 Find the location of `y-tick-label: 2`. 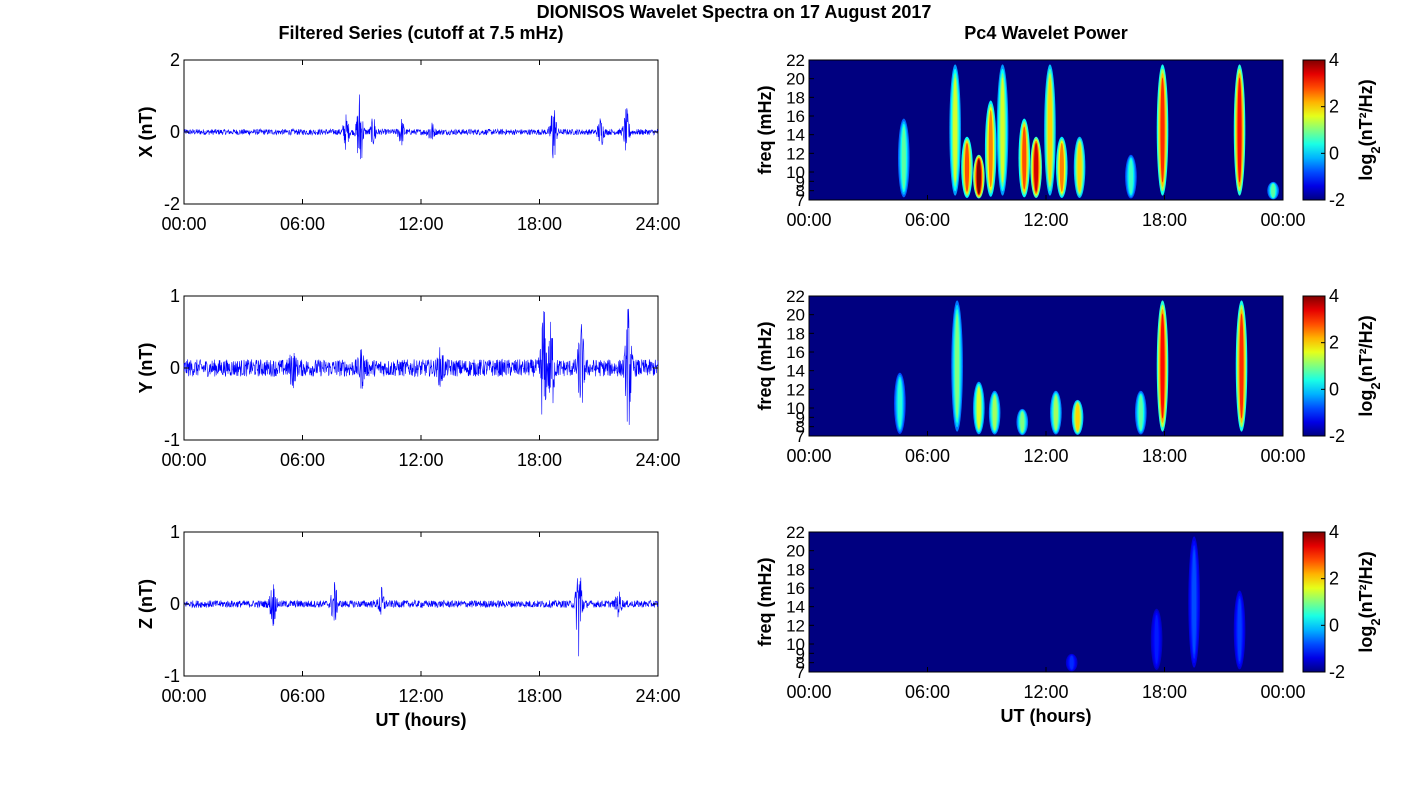

y-tick-label: 2 is located at coordinates (175, 60).